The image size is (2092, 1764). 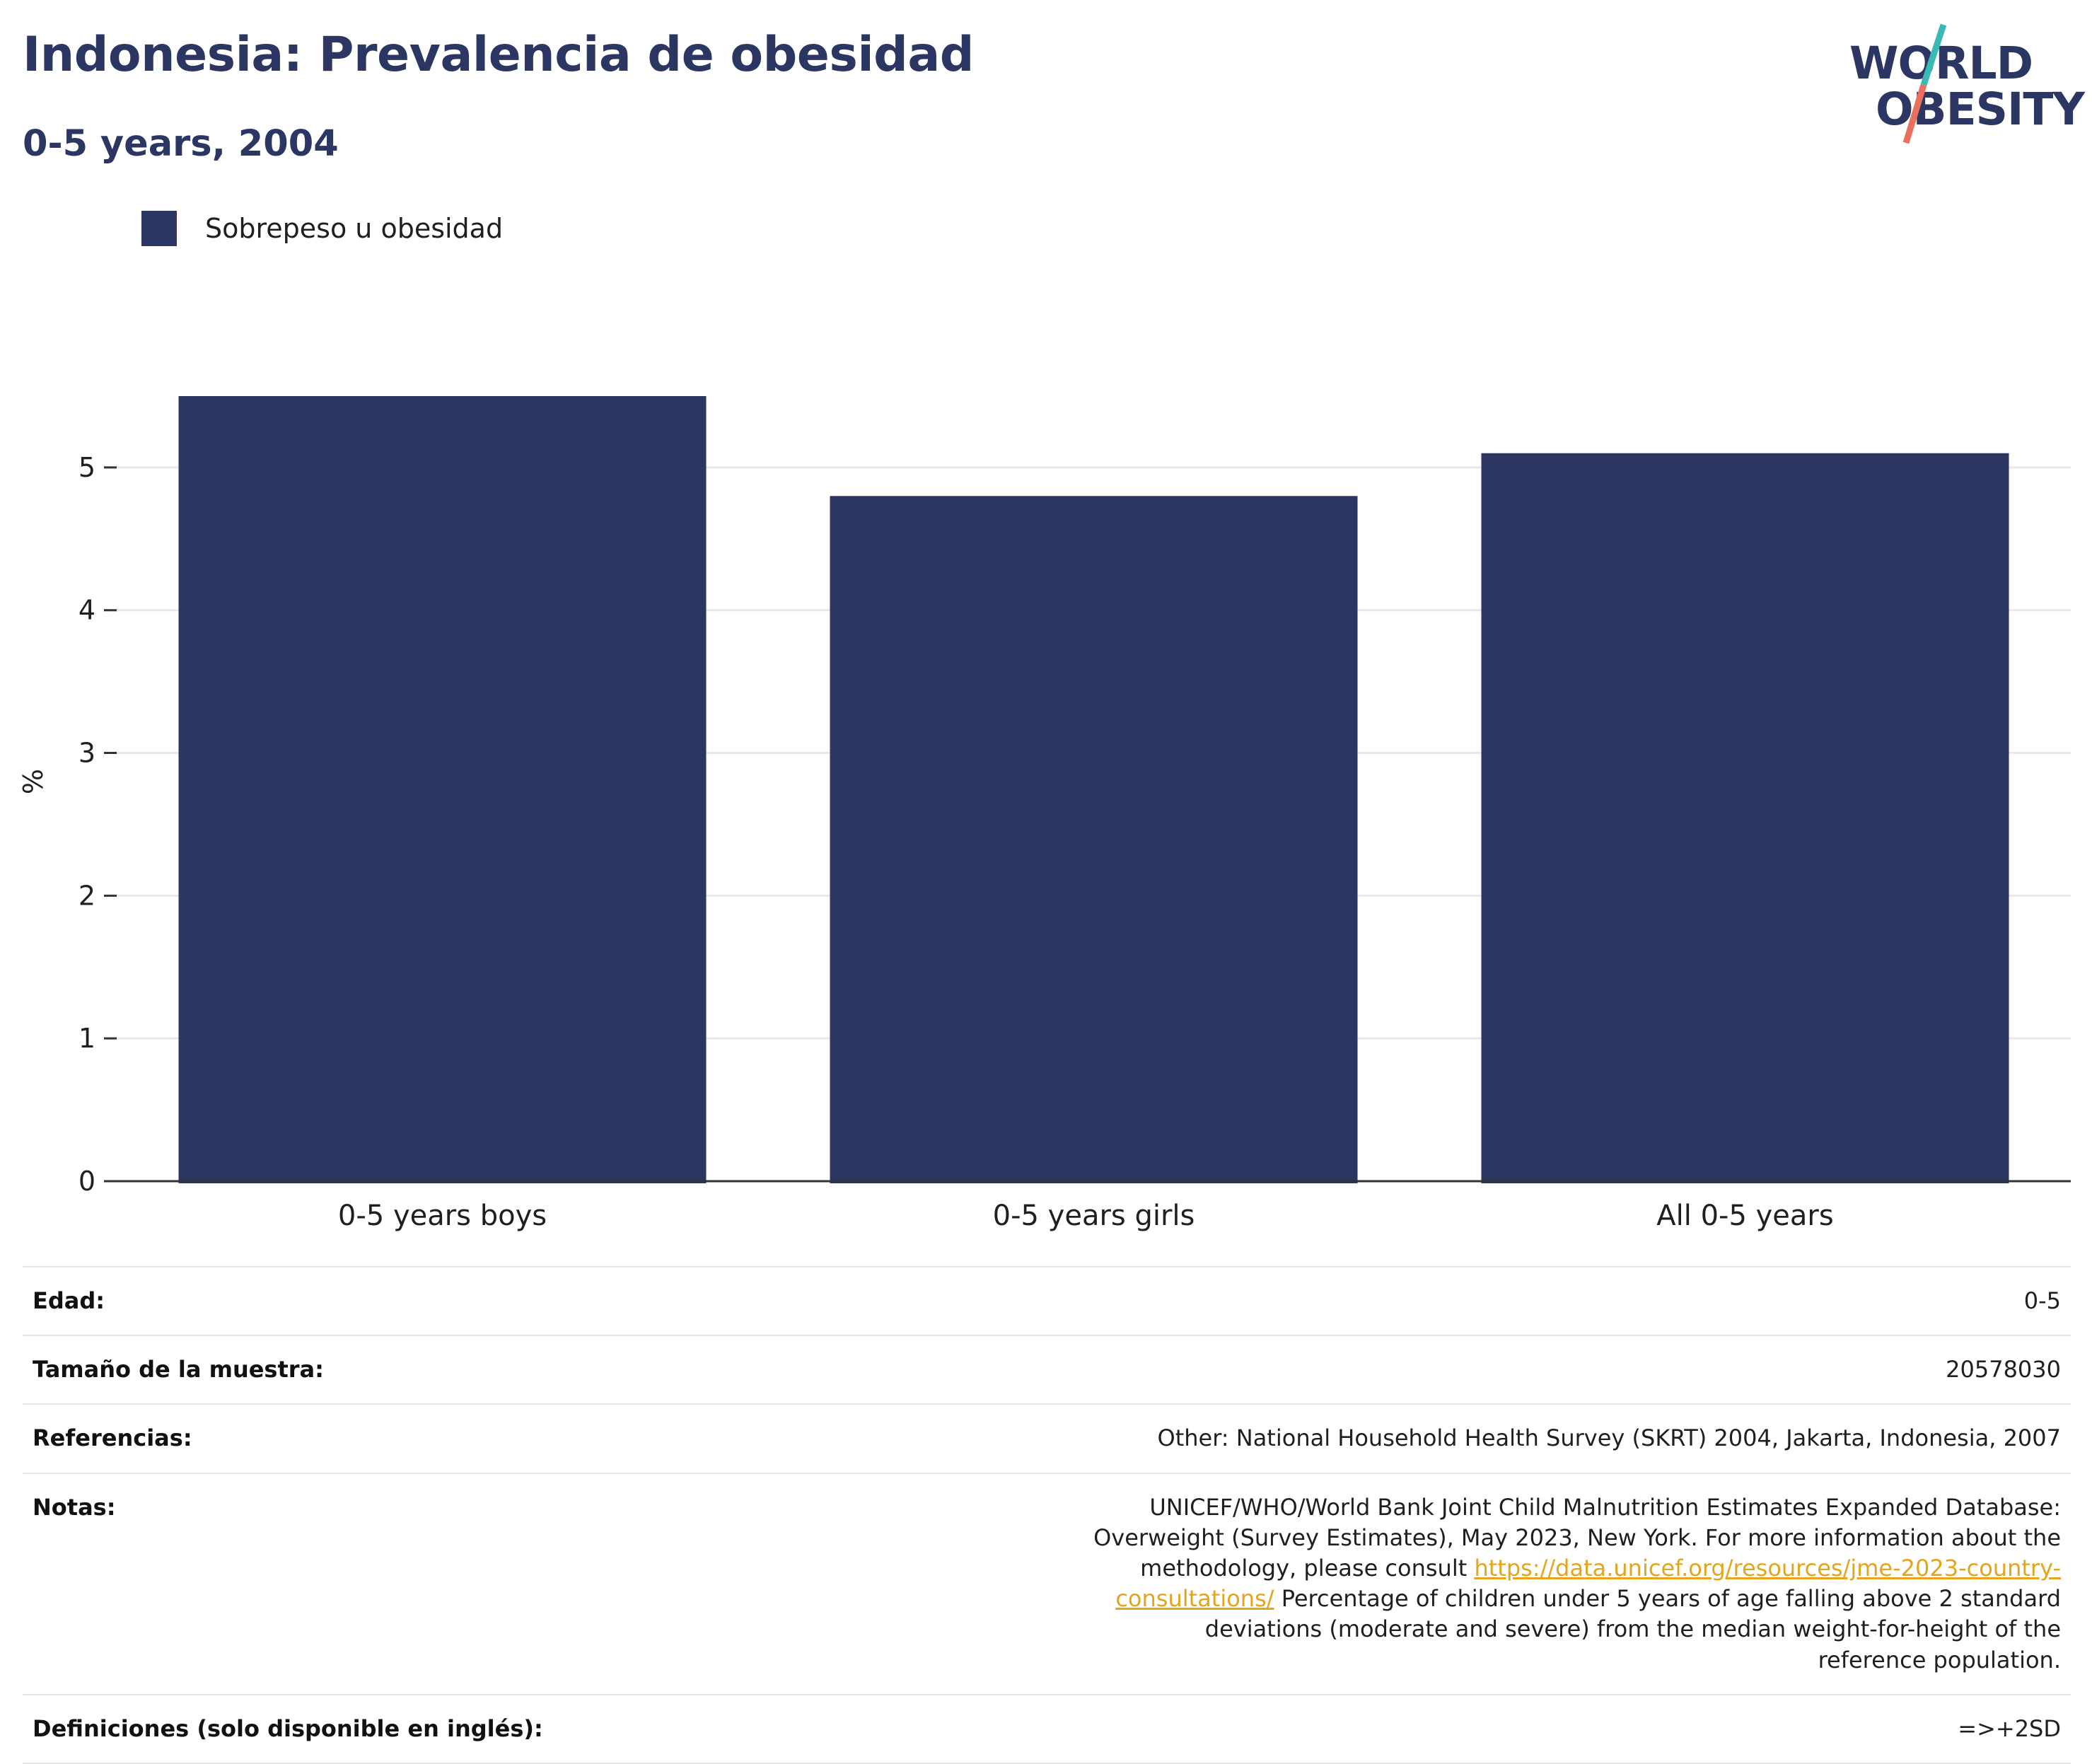 I want to click on info-value: =>+2SD, so click(x=1312, y=1728).